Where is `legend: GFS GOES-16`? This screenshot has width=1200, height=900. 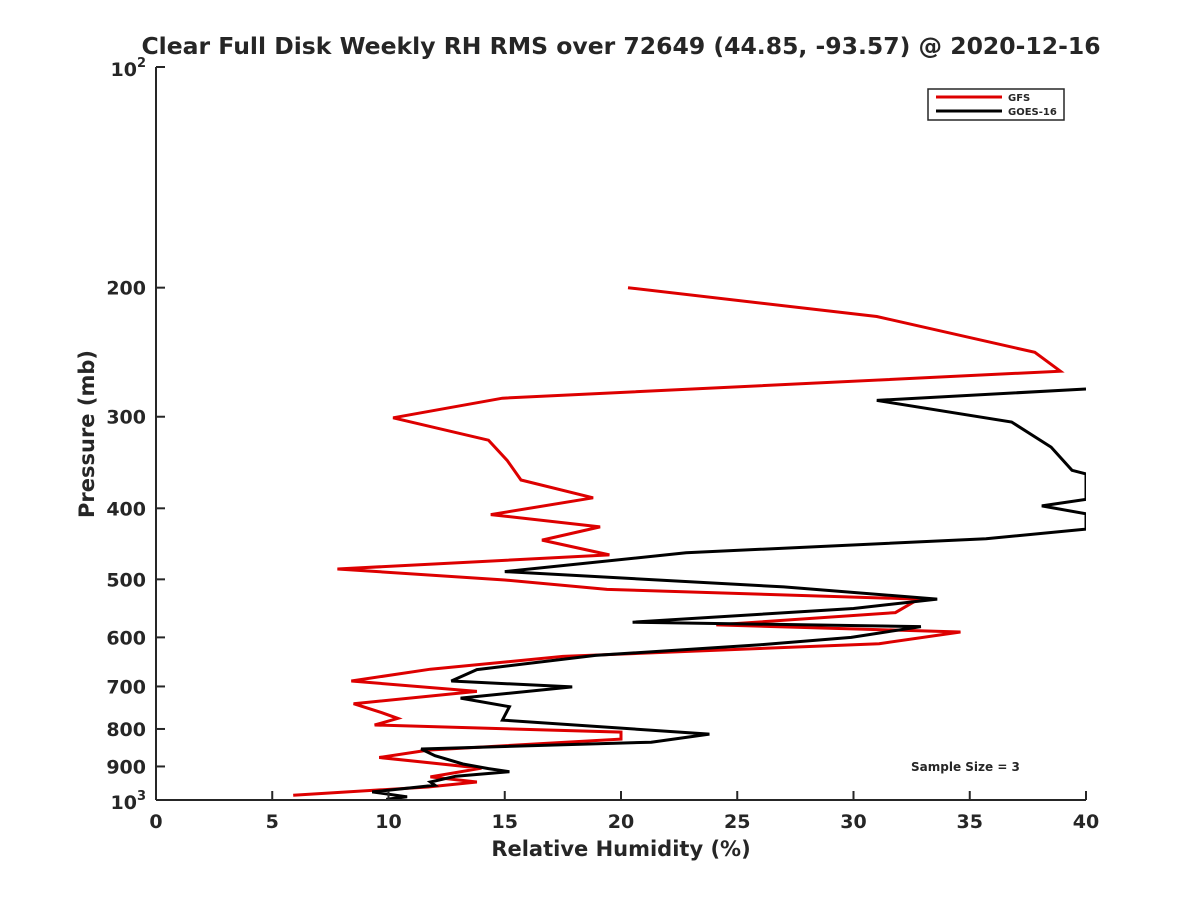 legend: GFS GOES-16 is located at coordinates (996, 104).